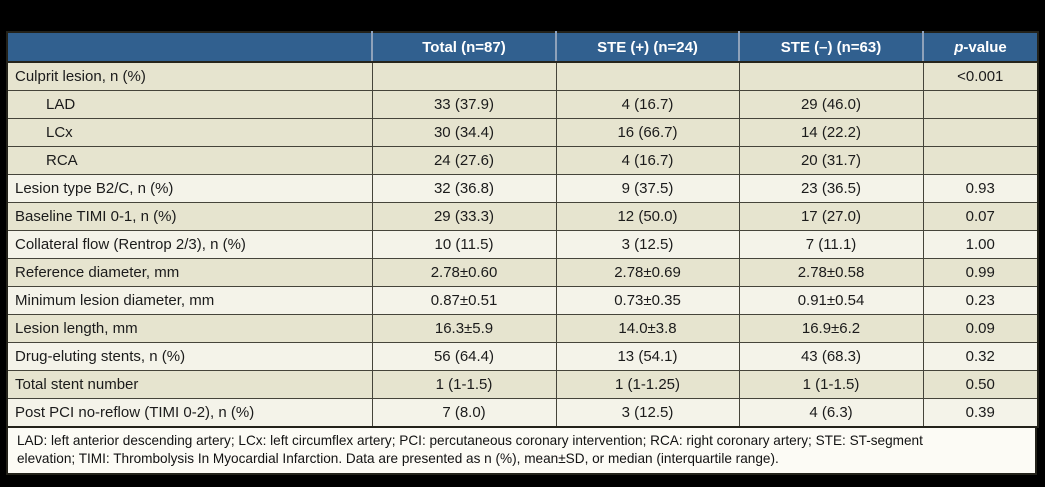 This screenshot has width=1045, height=487. I want to click on column-header-4: p-value, so click(980, 47).